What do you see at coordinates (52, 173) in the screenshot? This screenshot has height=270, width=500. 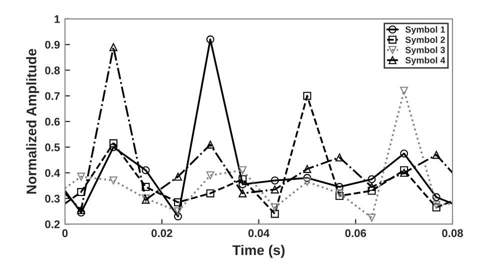 I see `y-tick-label: 0.4` at bounding box center [52, 173].